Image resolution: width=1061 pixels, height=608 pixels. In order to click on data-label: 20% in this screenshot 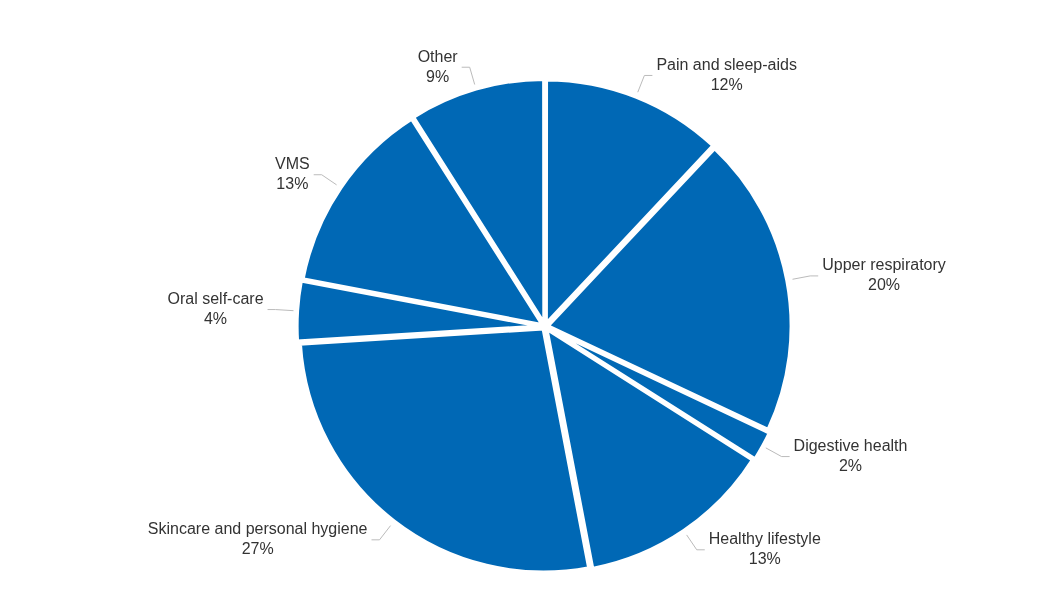, I will do `click(884, 285)`.